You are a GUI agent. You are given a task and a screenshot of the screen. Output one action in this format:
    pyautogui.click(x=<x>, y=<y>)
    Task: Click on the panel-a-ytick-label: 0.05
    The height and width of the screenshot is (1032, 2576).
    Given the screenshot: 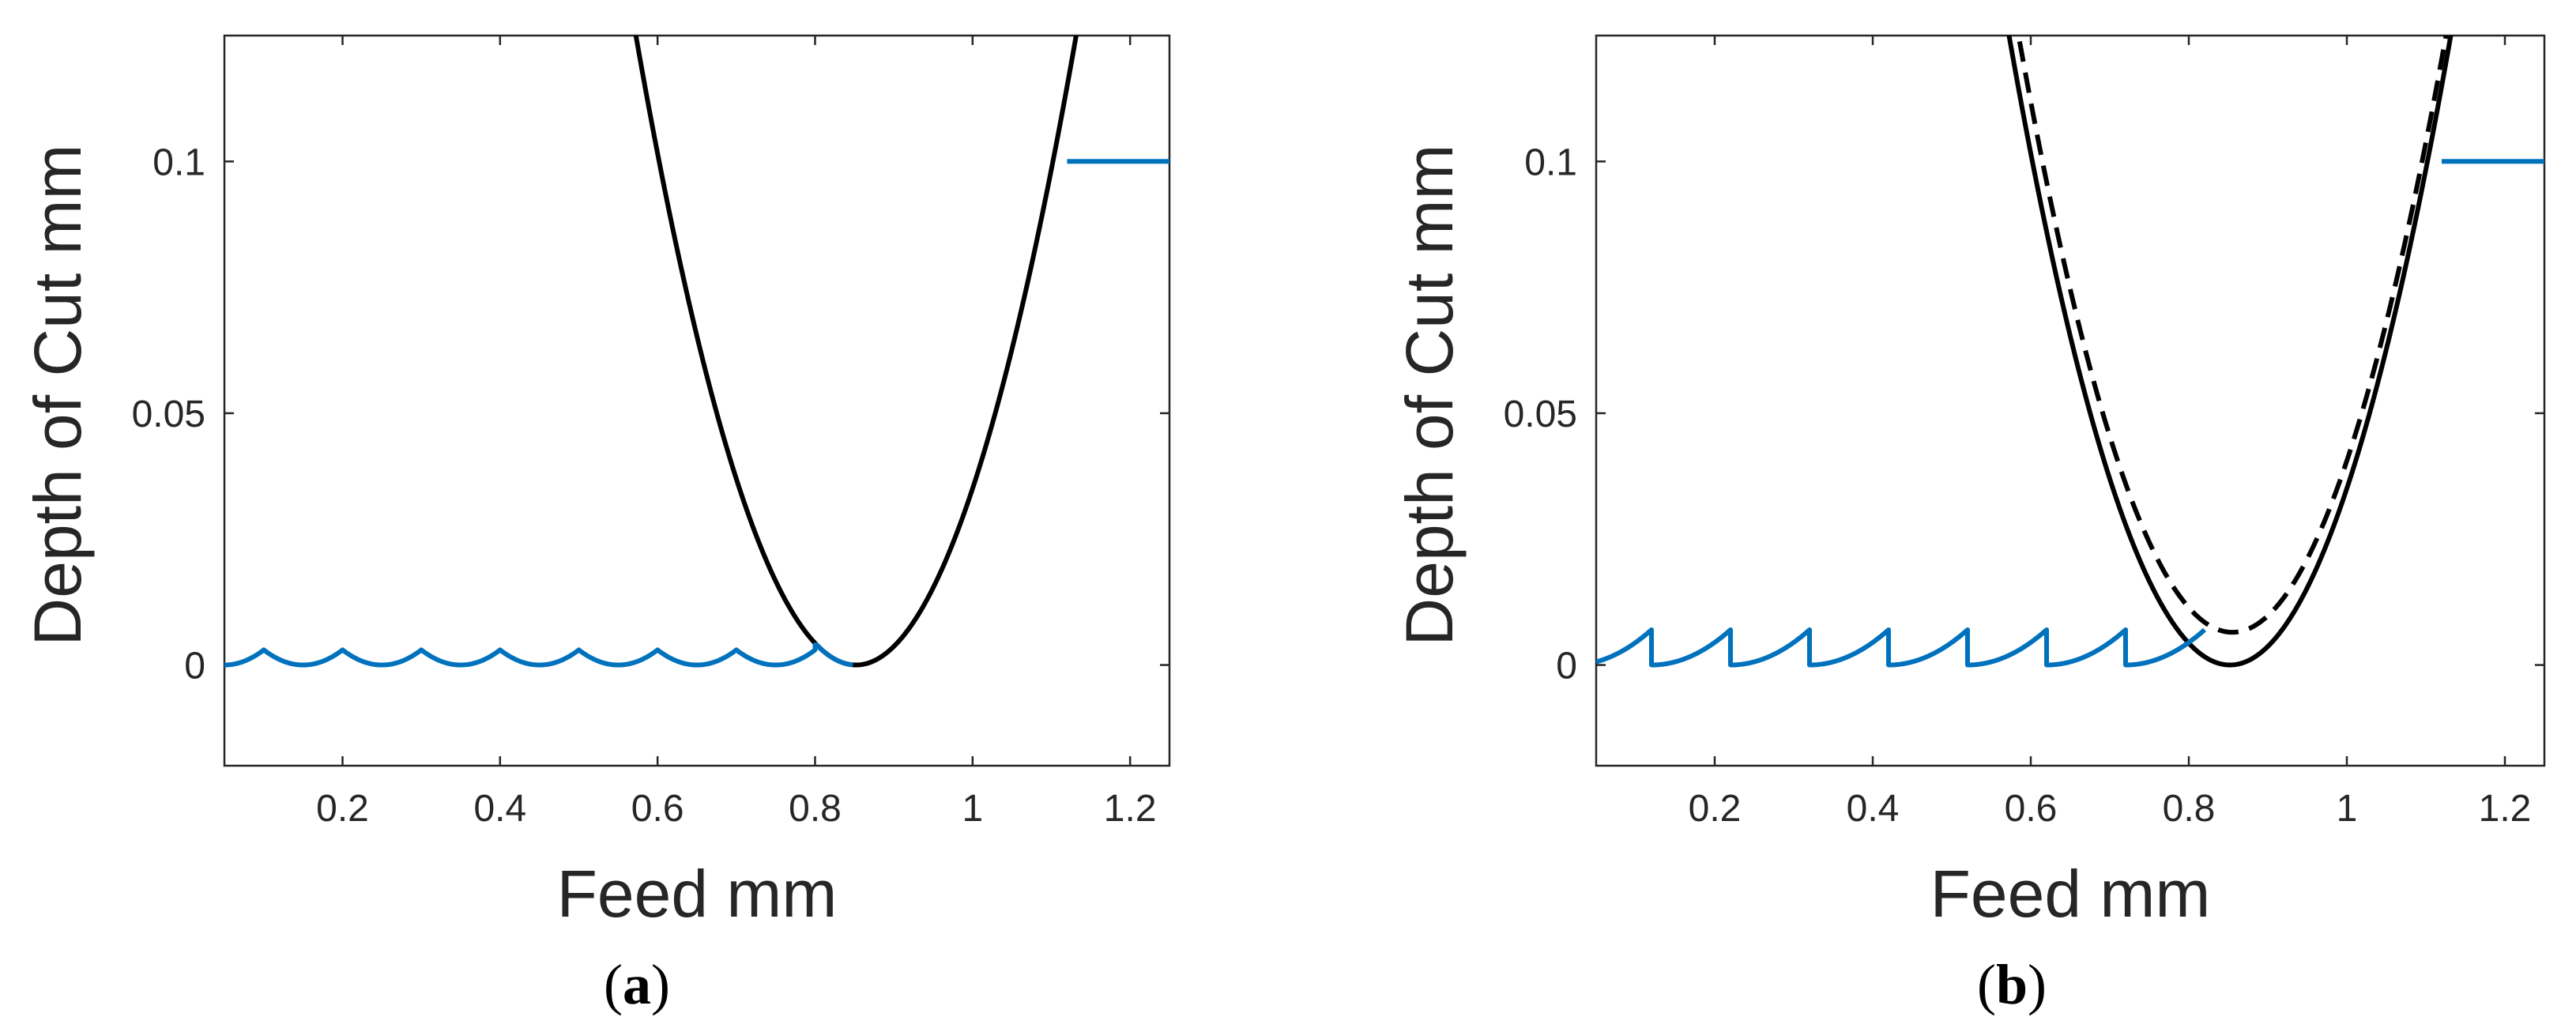 What is the action you would take?
    pyautogui.click(x=168, y=414)
    